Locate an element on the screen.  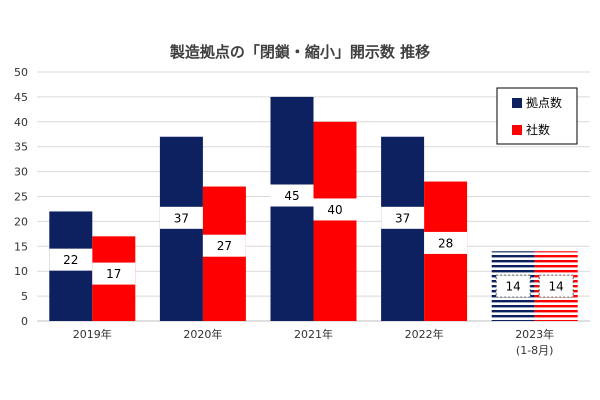
y-tick-label: 20 is located at coordinates (21, 221).